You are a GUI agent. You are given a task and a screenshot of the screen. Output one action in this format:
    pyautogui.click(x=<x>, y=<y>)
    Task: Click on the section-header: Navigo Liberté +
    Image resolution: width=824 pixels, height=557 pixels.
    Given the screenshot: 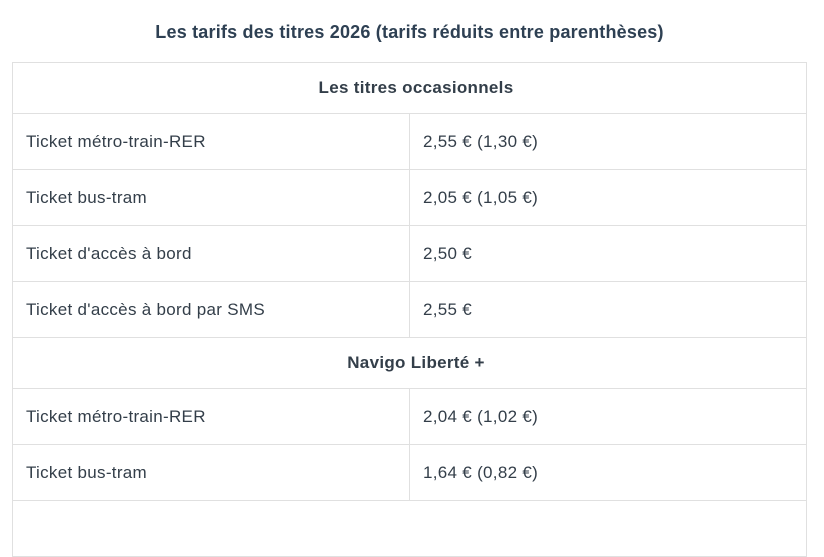 What is the action you would take?
    pyautogui.click(x=409, y=363)
    